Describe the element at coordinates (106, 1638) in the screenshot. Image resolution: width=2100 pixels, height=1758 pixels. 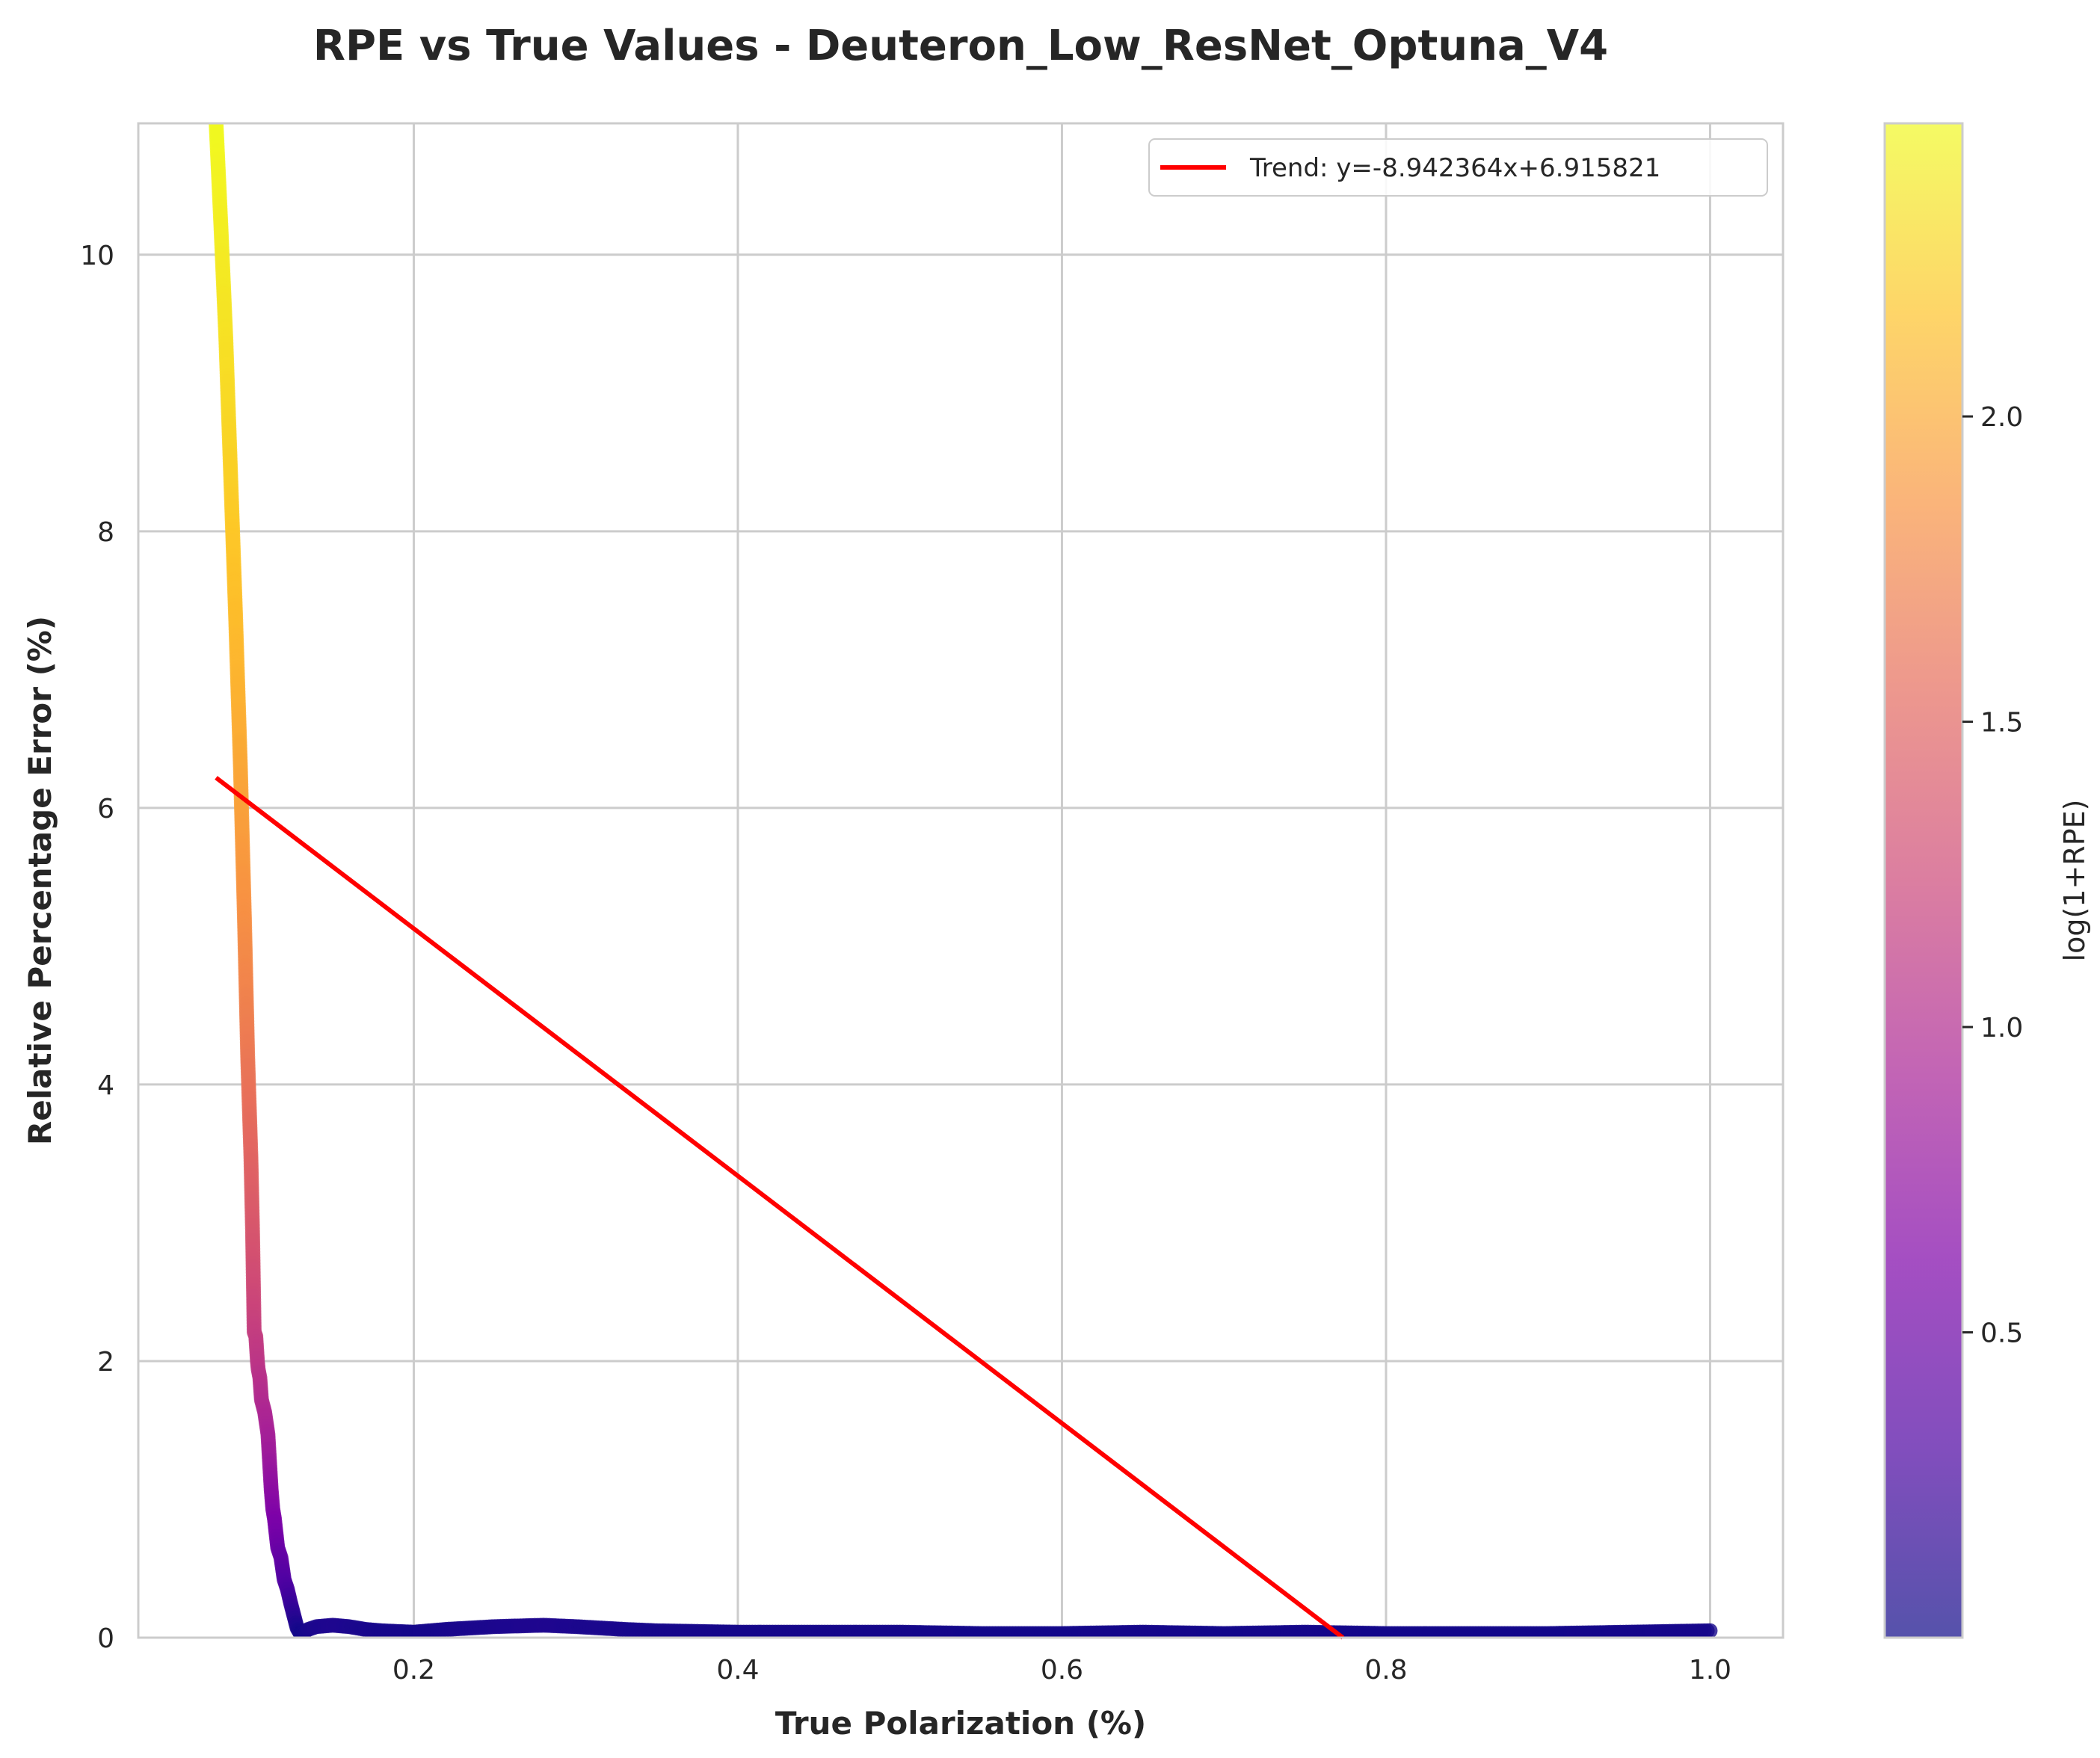
I see `y-tick-label: 0` at that location.